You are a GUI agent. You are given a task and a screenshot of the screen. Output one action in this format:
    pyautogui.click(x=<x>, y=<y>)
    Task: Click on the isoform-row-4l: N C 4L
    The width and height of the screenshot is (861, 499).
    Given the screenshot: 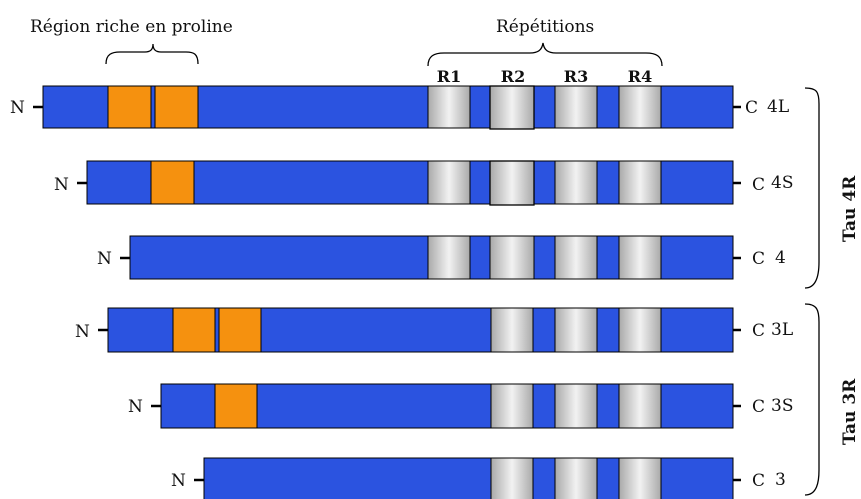 What is the action you would take?
    pyautogui.click(x=399, y=107)
    